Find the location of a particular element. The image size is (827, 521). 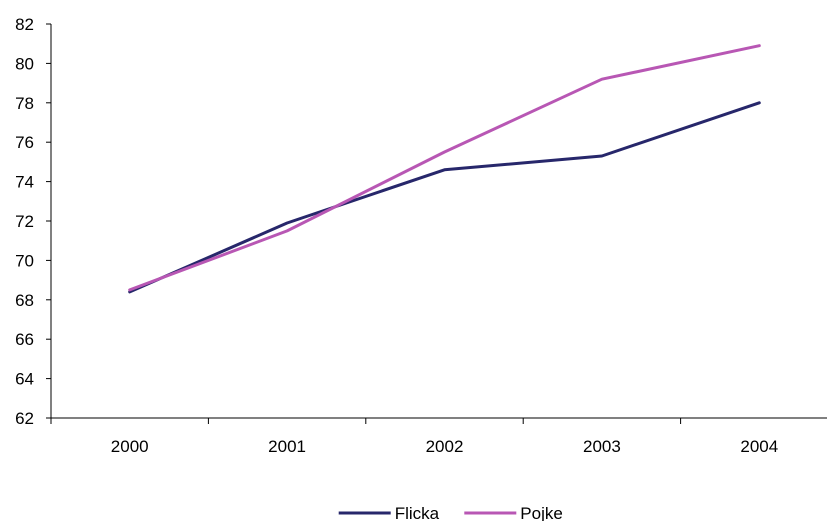

x-axis-tick-labels: 2000 2001 2002 2003 2004 is located at coordinates (444, 446).